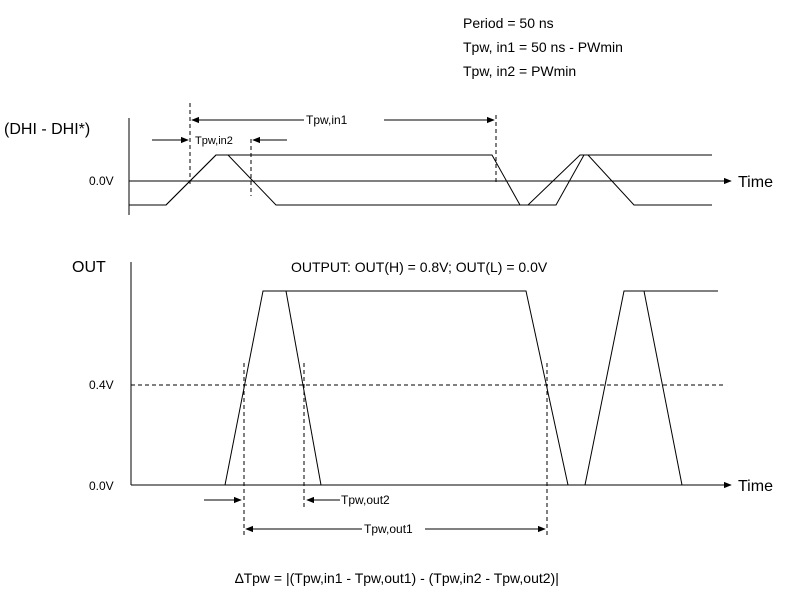 This screenshot has width=795, height=600. What do you see at coordinates (755, 182) in the screenshot?
I see `input-time-label: Time` at bounding box center [755, 182].